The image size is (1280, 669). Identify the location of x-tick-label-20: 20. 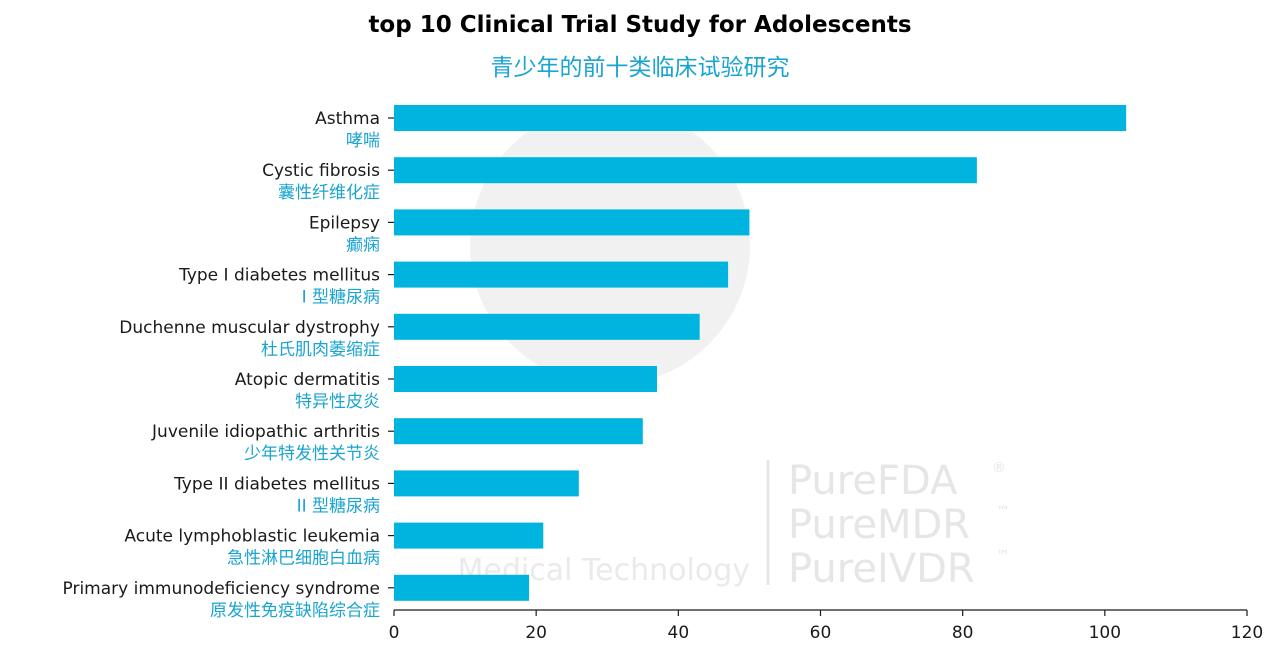
(536, 633).